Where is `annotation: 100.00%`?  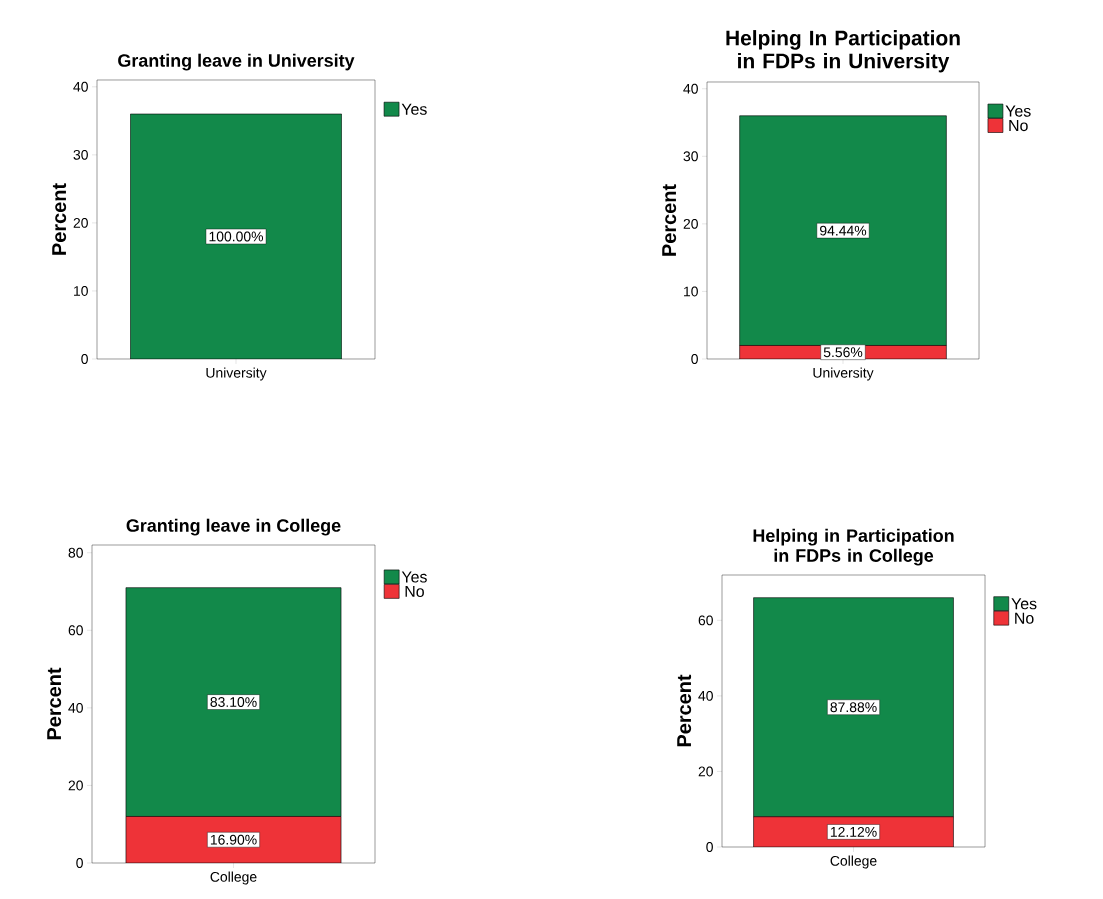
annotation: 100.00% is located at coordinates (236, 236).